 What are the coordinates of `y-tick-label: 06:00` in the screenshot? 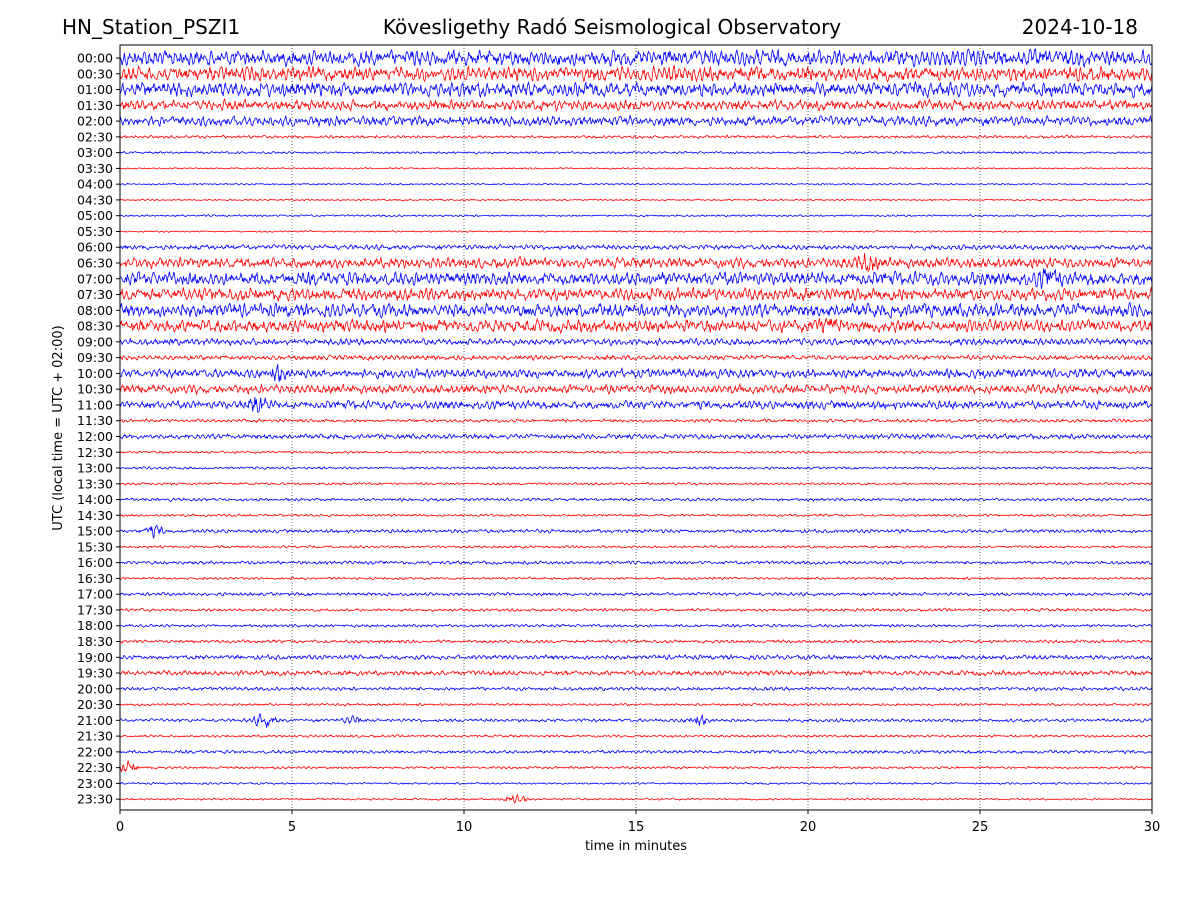 It's located at (95, 247).